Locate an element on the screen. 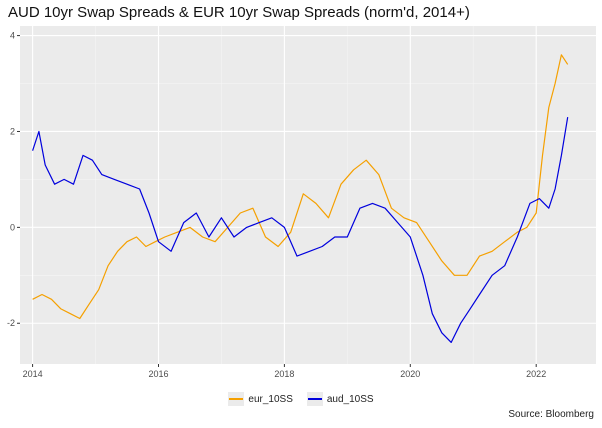 The image size is (602, 428). legend-item-aud: aud_10SS is located at coordinates (340, 399).